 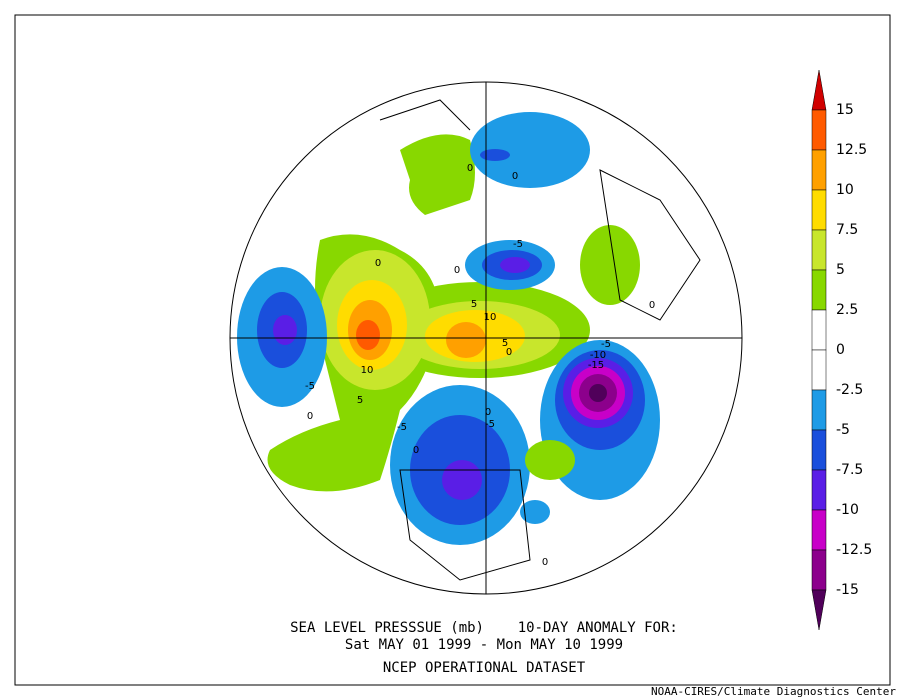 What do you see at coordinates (854, 550) in the screenshot?
I see `colorbar-label: -12.5` at bounding box center [854, 550].